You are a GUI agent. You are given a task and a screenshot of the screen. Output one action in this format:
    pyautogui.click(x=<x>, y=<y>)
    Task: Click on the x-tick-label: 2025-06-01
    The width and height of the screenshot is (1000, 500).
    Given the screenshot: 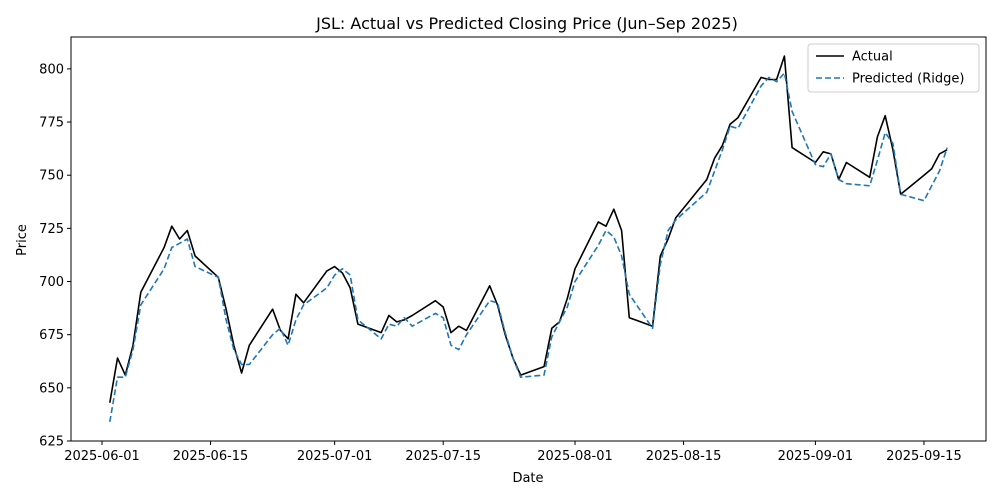 What is the action you would take?
    pyautogui.click(x=102, y=456)
    